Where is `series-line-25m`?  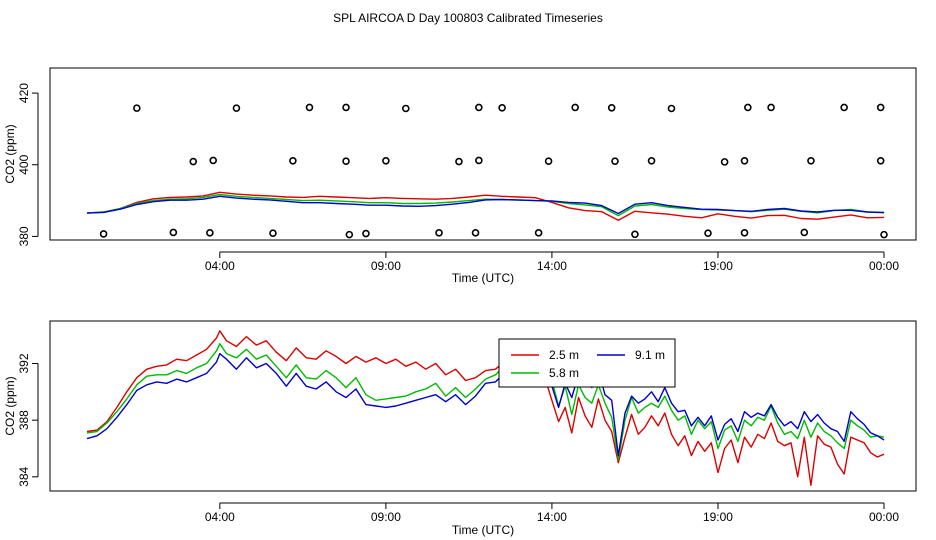
series-line-25m is located at coordinates (485, 206).